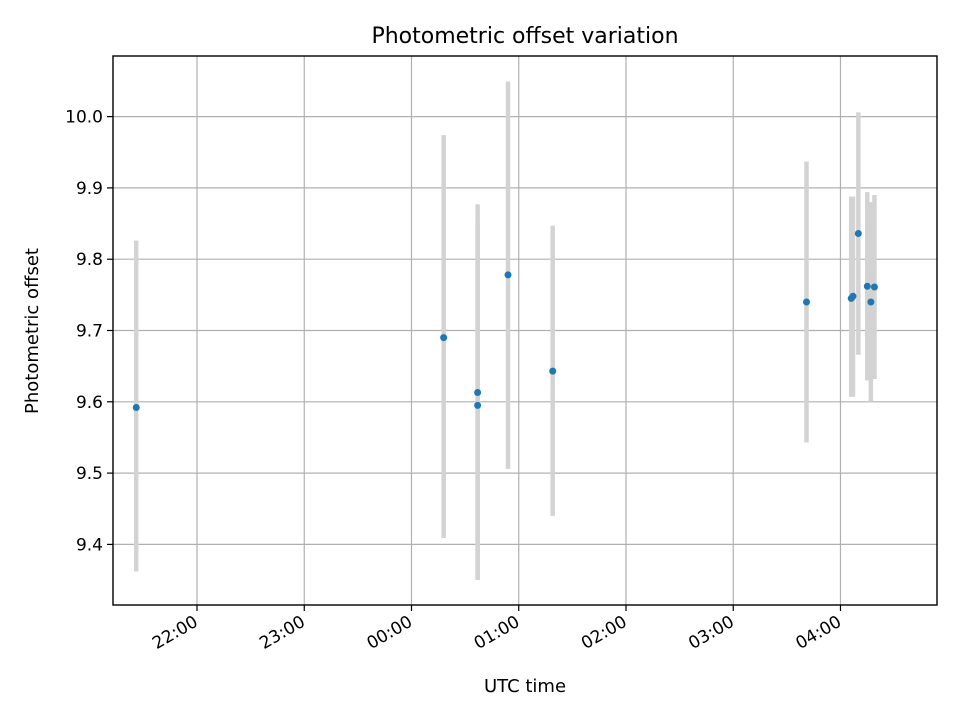  What do you see at coordinates (89, 545) in the screenshot?
I see `y-tick-label: 9.4` at bounding box center [89, 545].